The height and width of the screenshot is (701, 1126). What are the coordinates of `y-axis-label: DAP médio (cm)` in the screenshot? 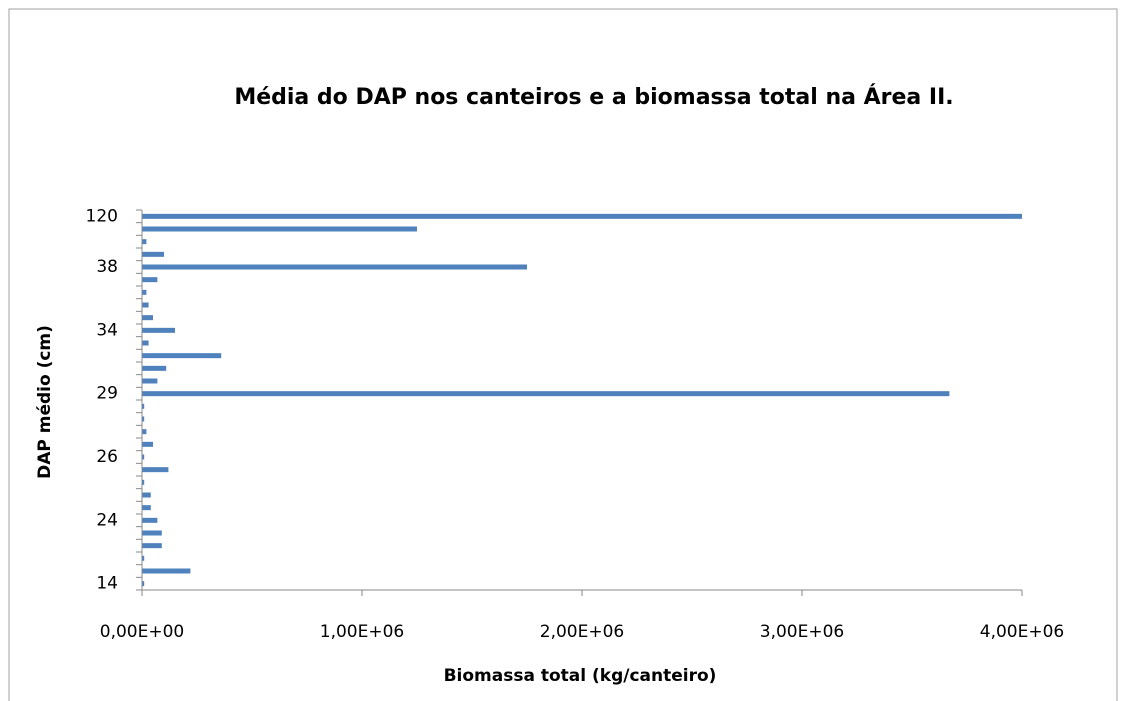 It's located at (45, 402).